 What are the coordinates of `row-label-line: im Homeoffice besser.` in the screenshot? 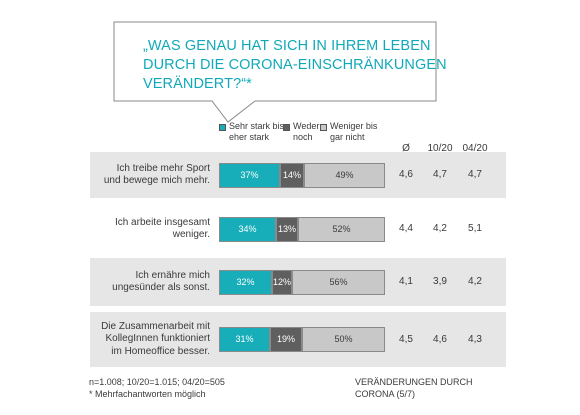 It's located at (160, 351).